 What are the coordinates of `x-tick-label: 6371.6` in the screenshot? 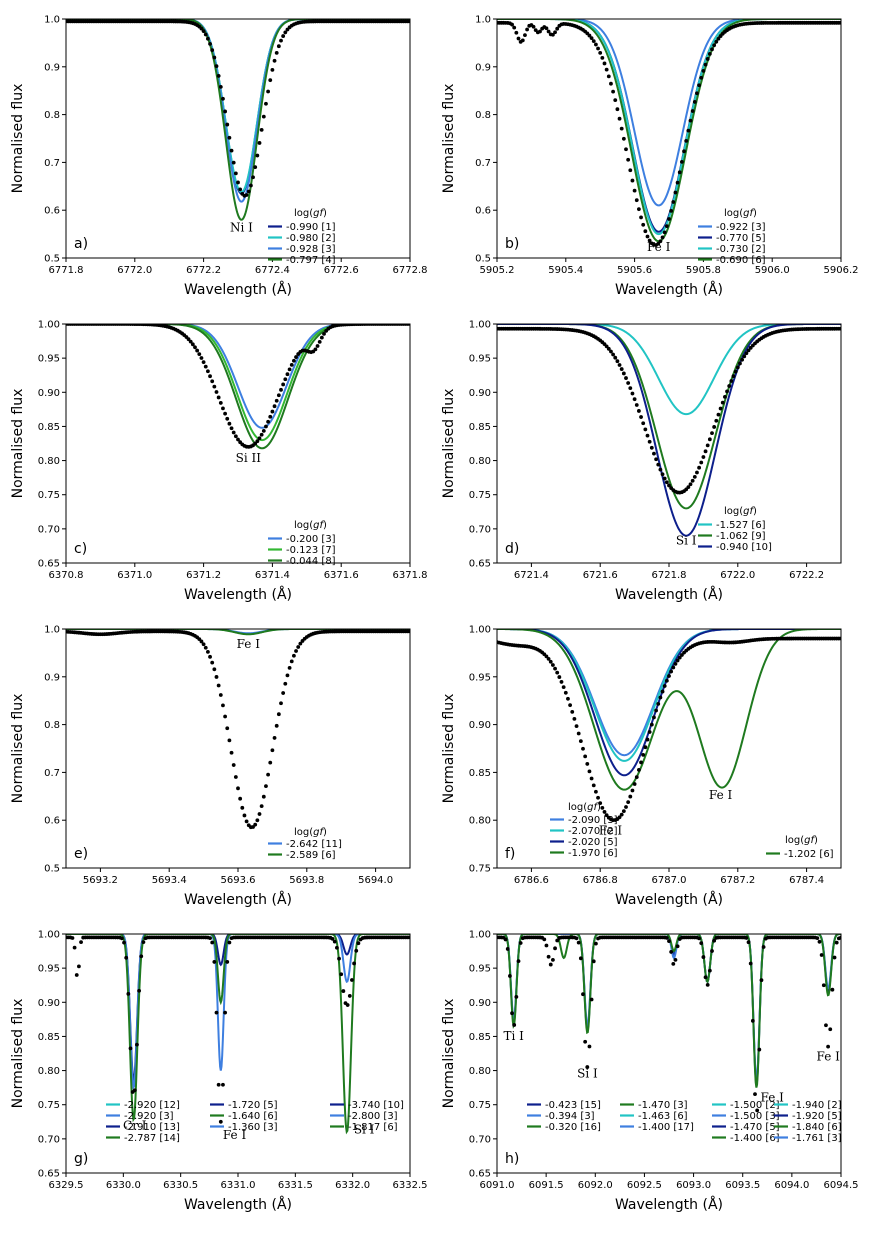 It's located at (341, 575).